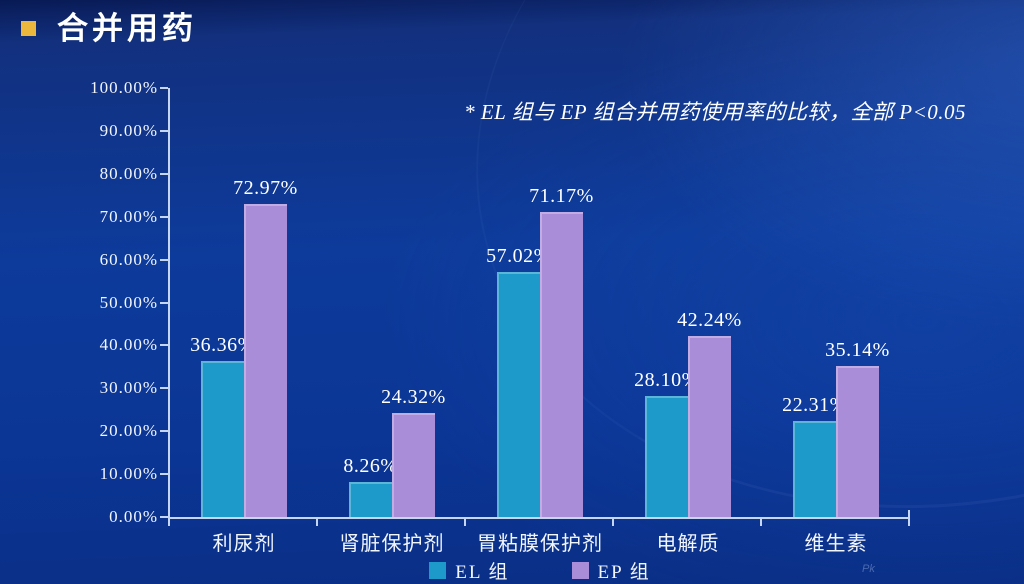  I want to click on category-label: 胃粘膜保护剂, so click(540, 544).